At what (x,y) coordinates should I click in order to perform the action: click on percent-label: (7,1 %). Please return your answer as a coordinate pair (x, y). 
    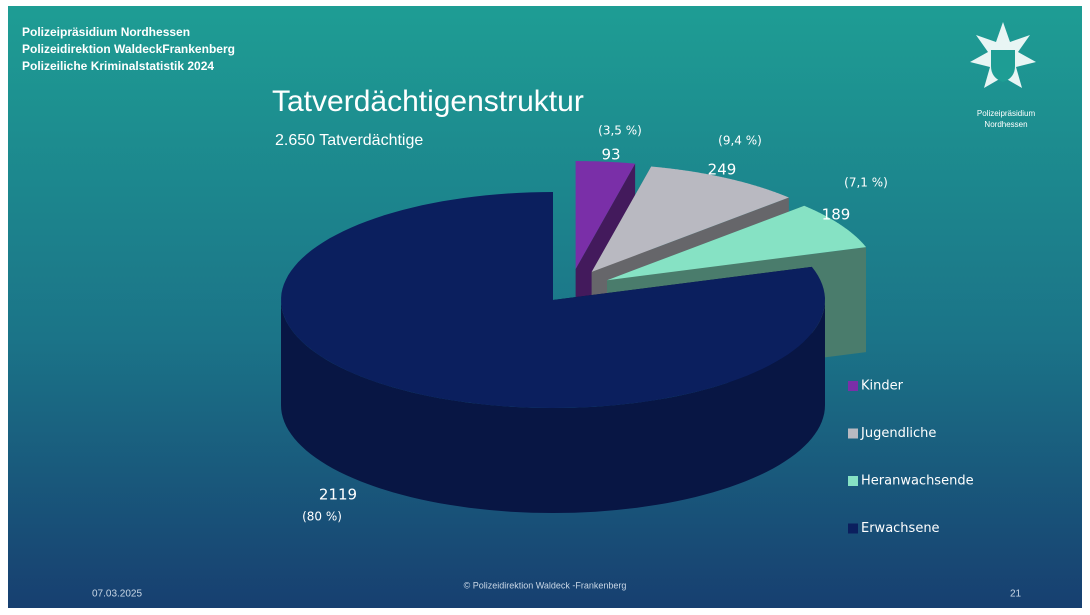
    Looking at the image, I should click on (866, 183).